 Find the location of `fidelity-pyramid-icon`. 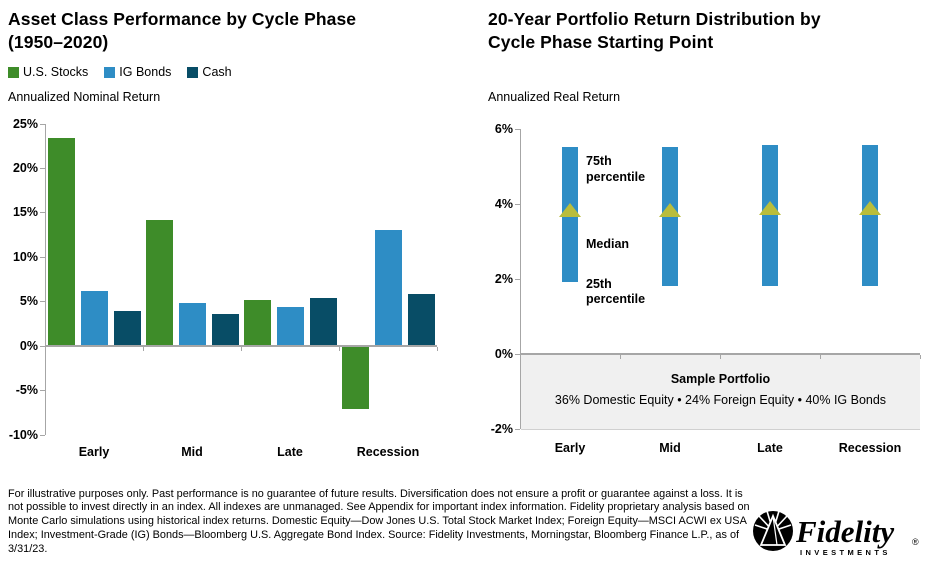

fidelity-pyramid-icon is located at coordinates (773, 530).